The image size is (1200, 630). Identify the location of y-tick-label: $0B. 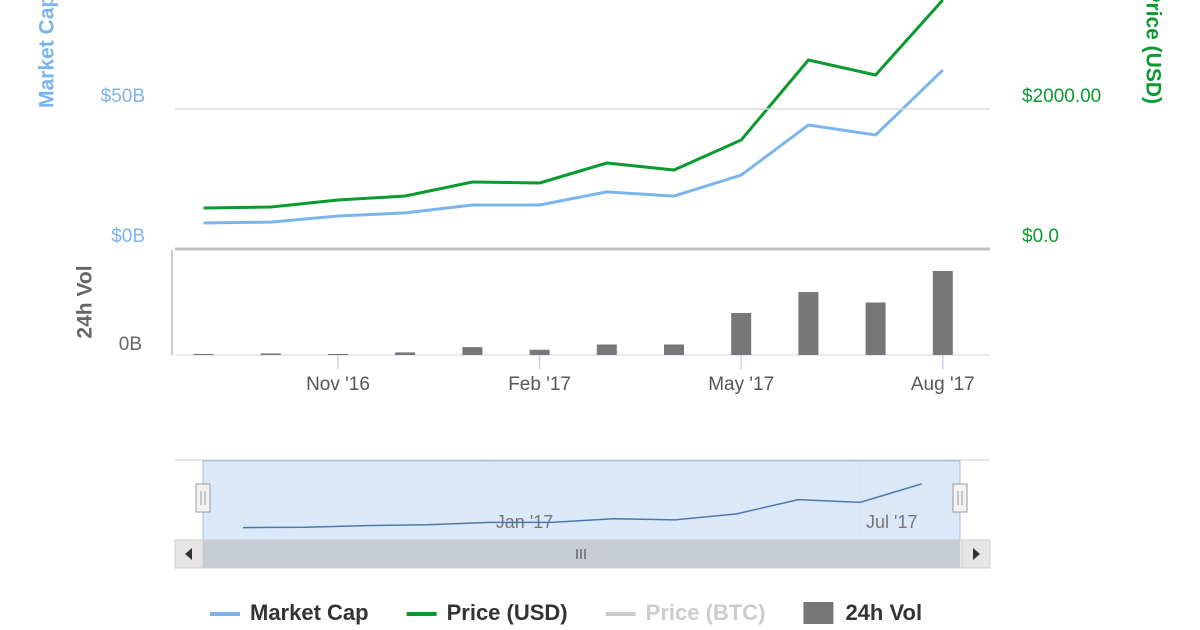
(128, 236).